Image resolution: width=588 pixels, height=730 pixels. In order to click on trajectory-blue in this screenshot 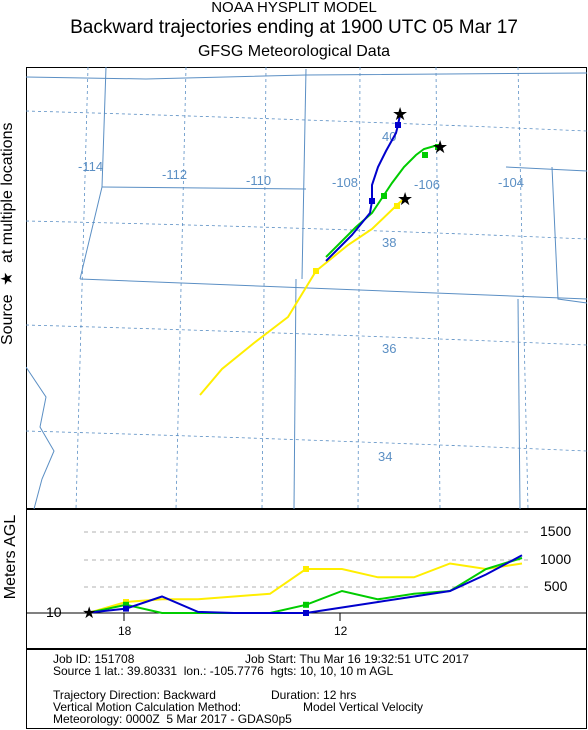, I will do `click(363, 188)`.